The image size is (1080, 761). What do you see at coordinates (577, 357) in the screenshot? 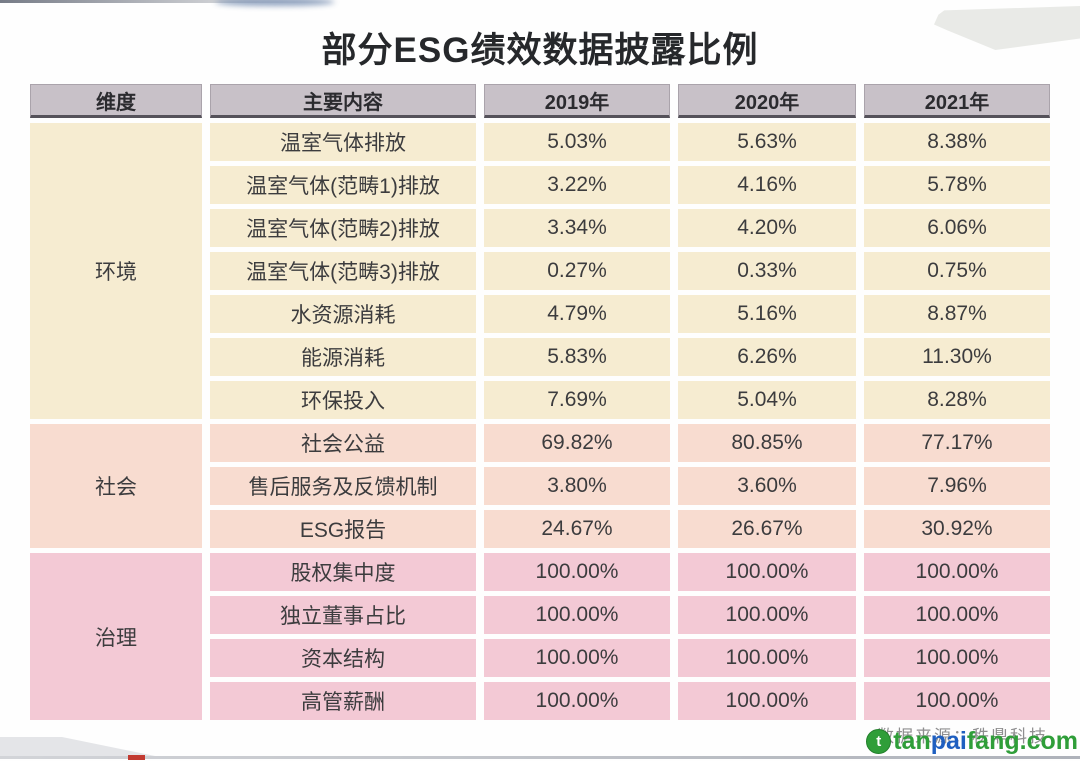
I see `value-cell: 5.83%` at bounding box center [577, 357].